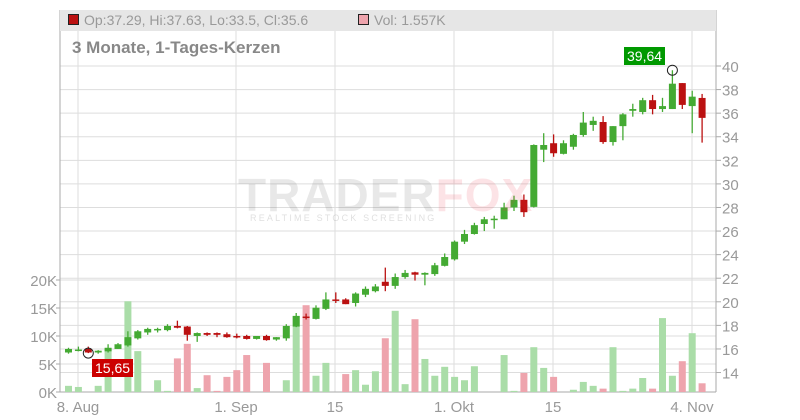 The width and height of the screenshot is (800, 420). Describe the element at coordinates (730, 374) in the screenshot. I see `price-tick-label: 14` at that location.